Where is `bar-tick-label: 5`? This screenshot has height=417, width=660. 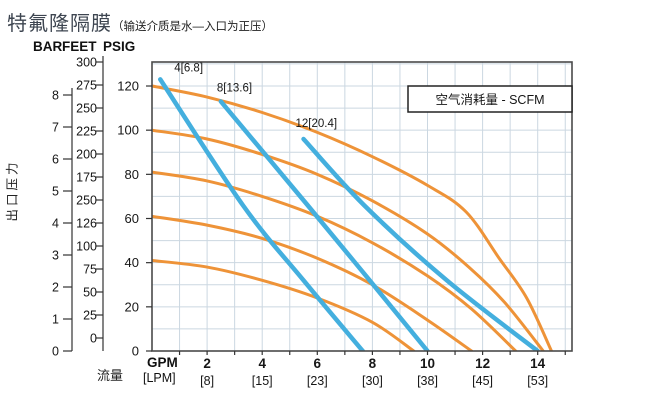
bar-tick-label: 5 is located at coordinates (55, 192).